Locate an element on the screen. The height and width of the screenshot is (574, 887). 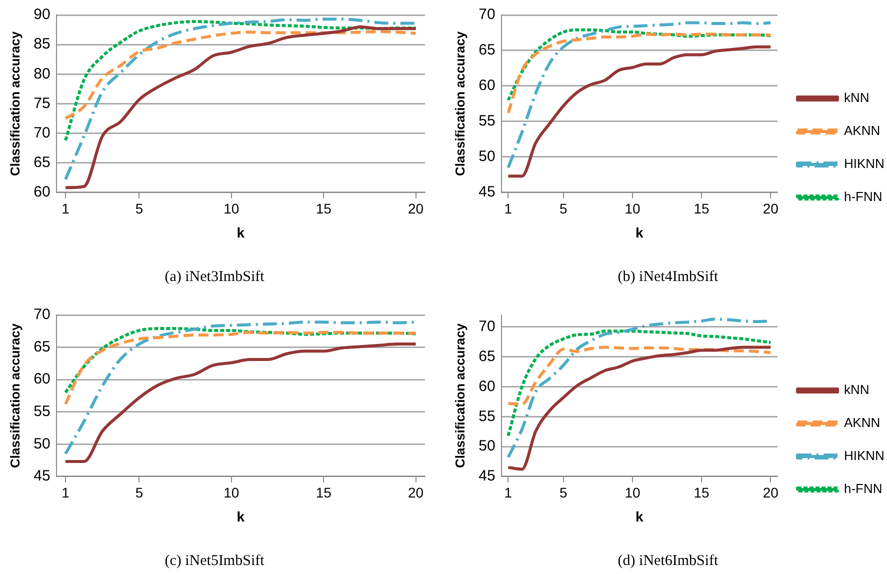
y-tick-label: 85 is located at coordinates (42, 44).